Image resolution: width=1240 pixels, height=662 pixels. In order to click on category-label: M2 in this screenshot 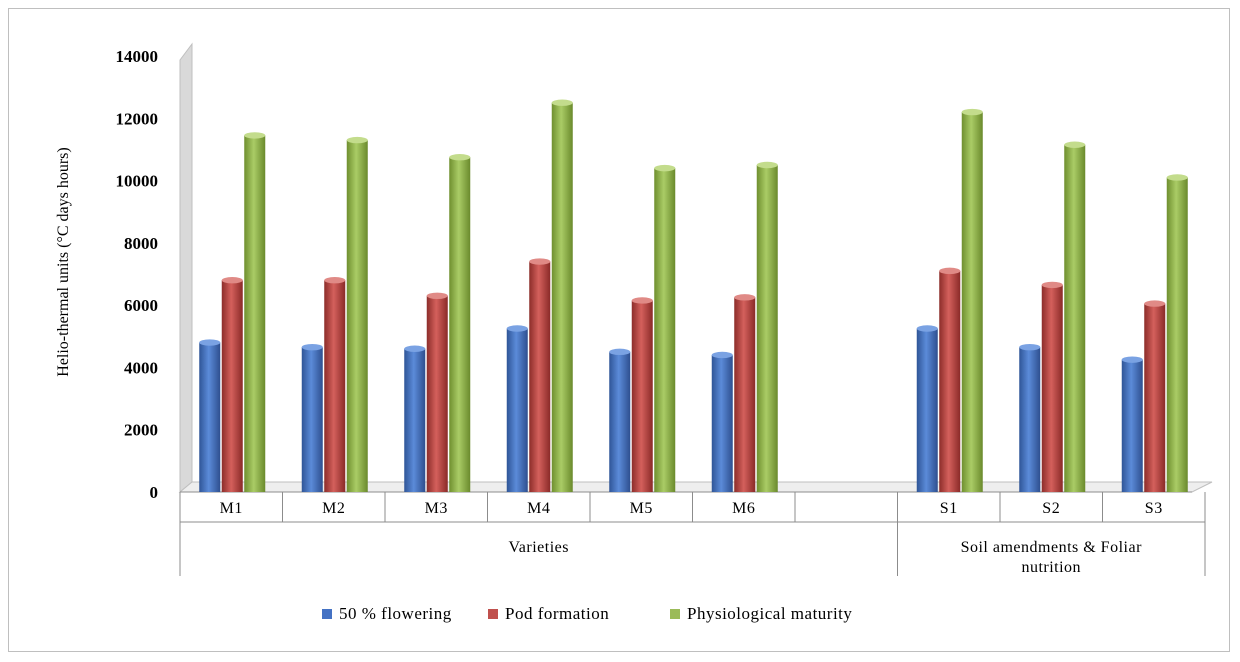, I will do `click(333, 508)`.